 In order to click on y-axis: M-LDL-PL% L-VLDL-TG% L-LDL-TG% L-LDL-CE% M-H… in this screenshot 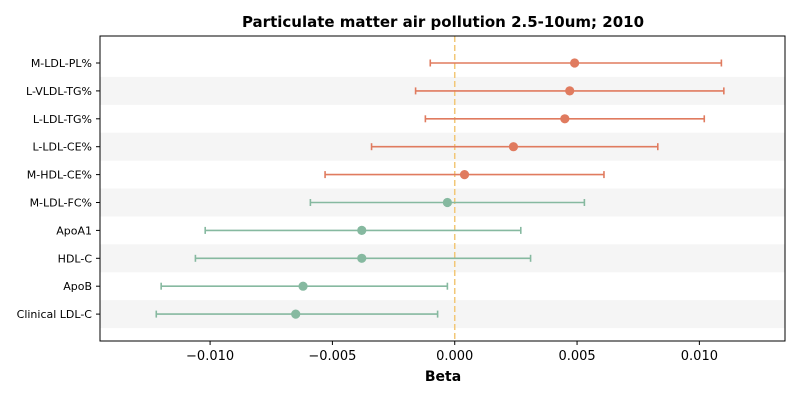, I will do `click(58, 189)`.